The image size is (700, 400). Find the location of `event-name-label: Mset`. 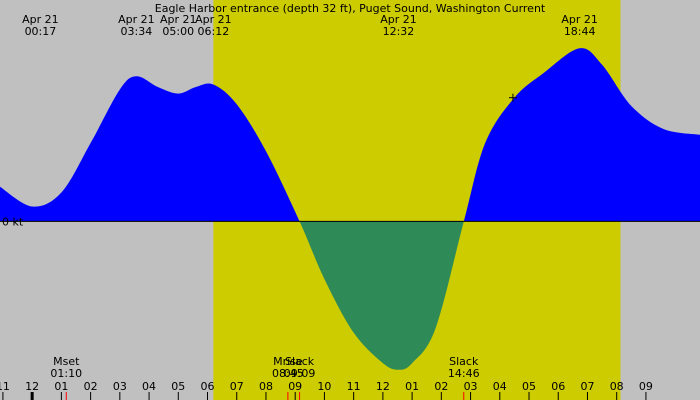

event-name-label: Mset is located at coordinates (66, 361).